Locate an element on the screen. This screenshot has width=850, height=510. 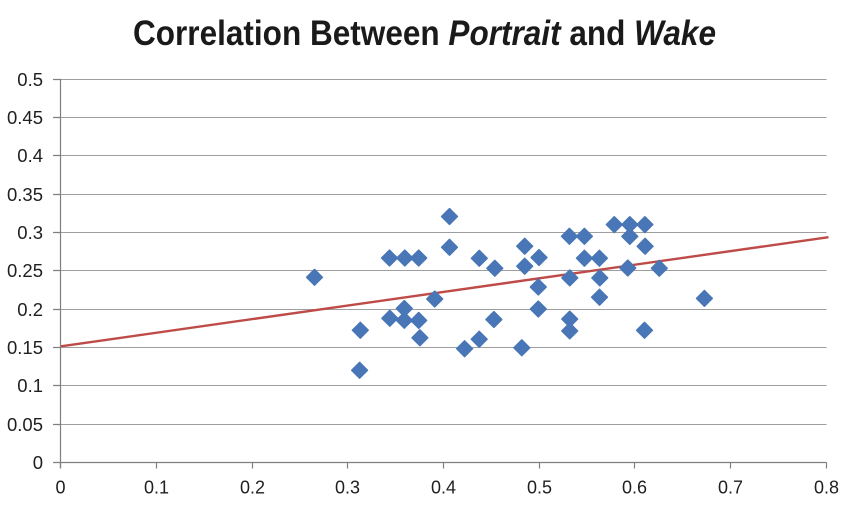
svg-text: 0.45 is located at coordinates (25, 117).